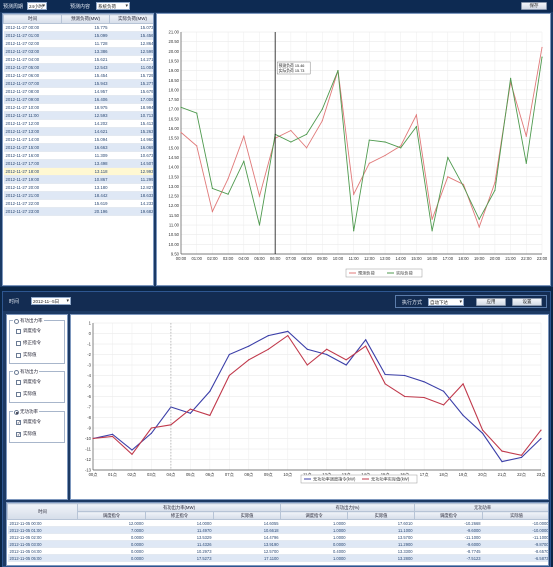  What do you see at coordinates (80, 7) in the screenshot?
I see `content-label: 预测内容` at bounding box center [80, 7].